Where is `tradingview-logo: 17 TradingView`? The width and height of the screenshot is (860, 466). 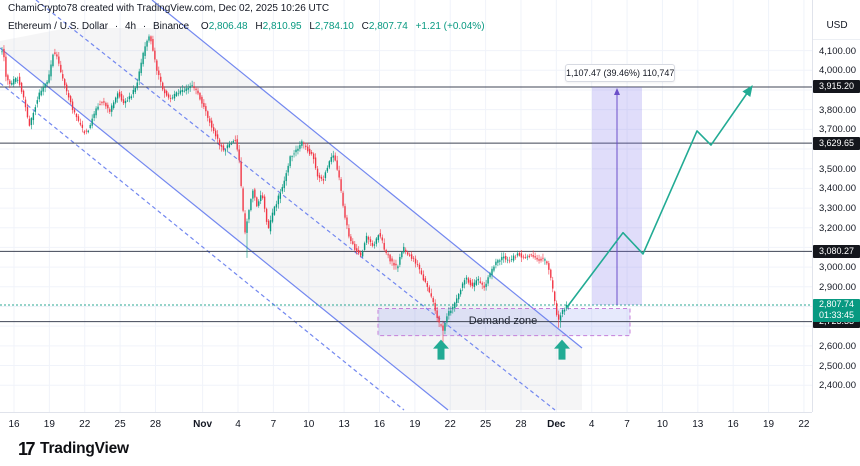 tradingview-logo: 17 TradingView is located at coordinates (73, 449).